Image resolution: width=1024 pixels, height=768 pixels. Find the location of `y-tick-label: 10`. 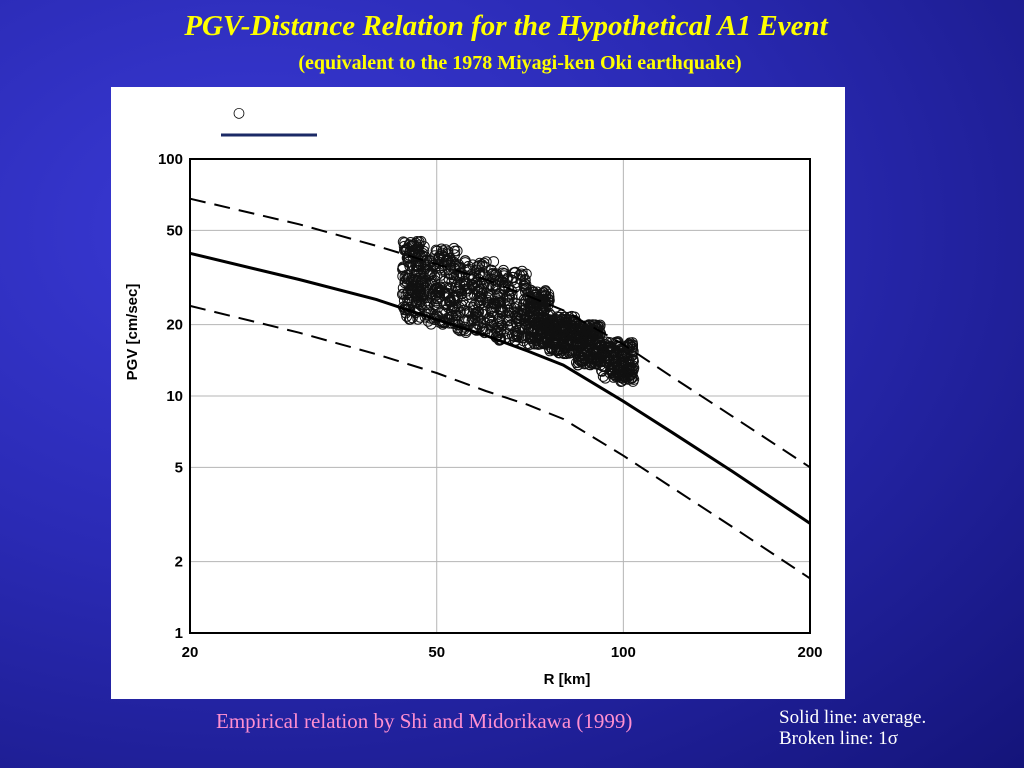

y-tick-label: 10 is located at coordinates (174, 396).